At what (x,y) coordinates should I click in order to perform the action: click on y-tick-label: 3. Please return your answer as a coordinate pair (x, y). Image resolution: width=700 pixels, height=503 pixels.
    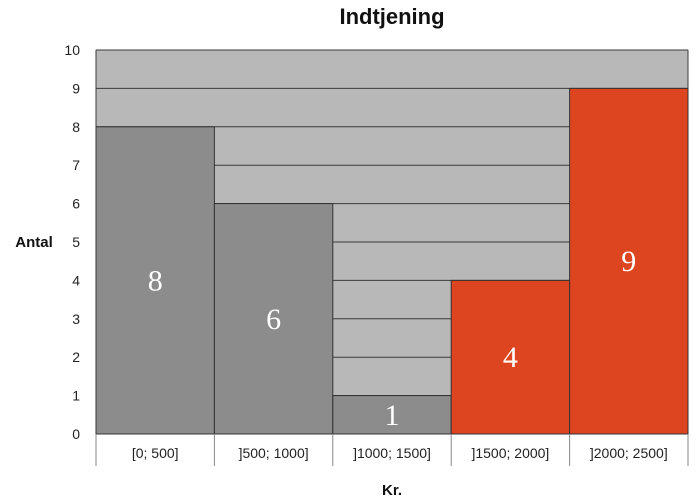
    Looking at the image, I should click on (76, 319).